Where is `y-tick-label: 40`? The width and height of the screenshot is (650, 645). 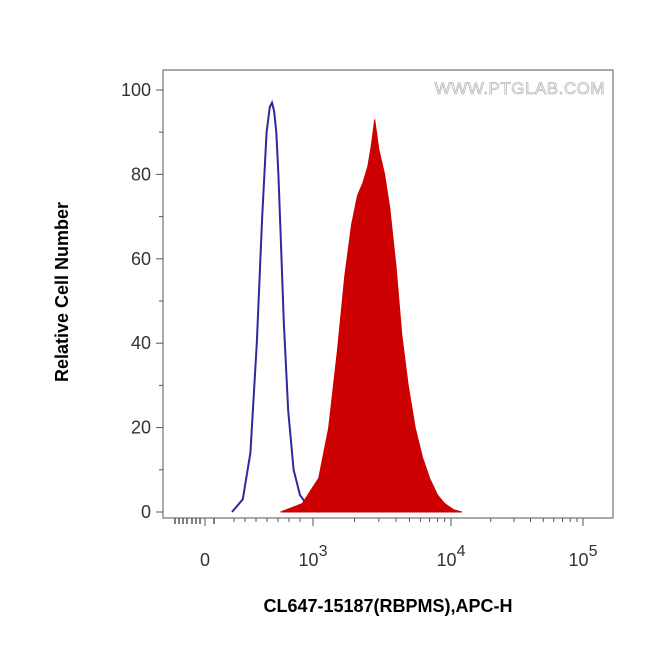
y-tick-label: 40 is located at coordinates (141, 343).